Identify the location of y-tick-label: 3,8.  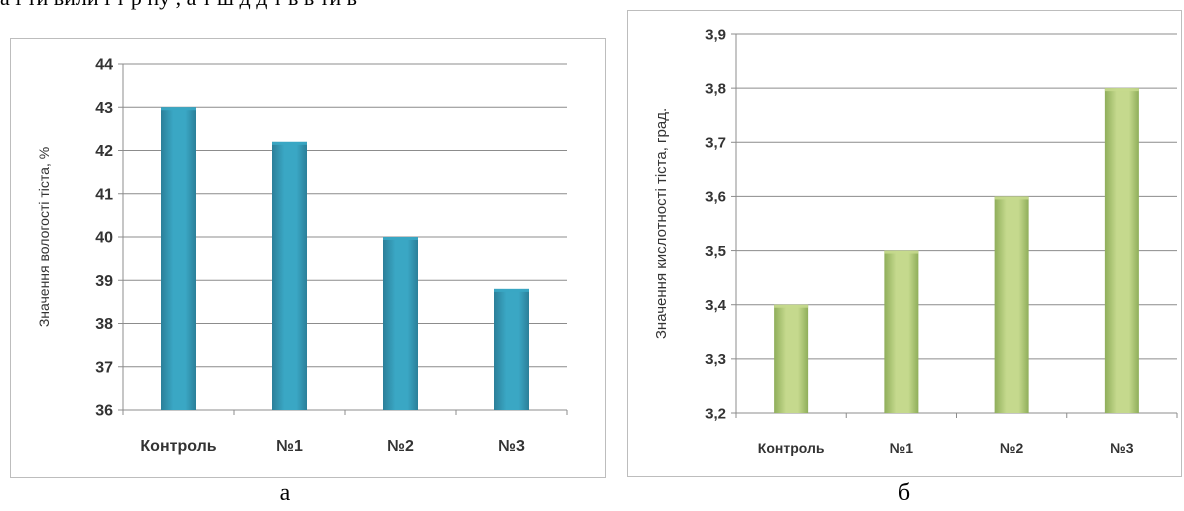
(715, 88).